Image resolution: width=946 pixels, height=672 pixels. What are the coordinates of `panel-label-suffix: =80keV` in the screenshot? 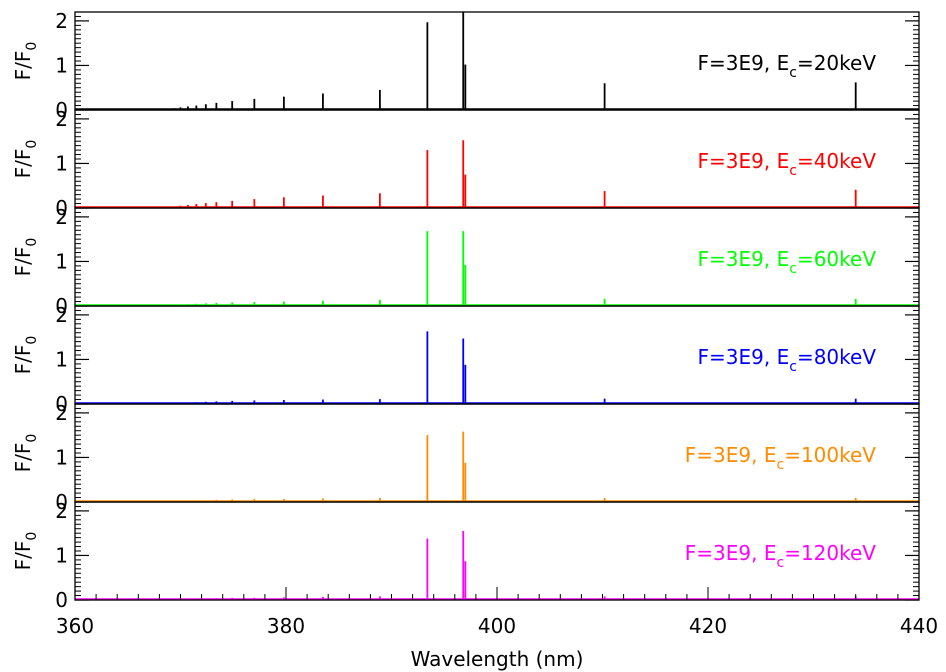 It's located at (836, 357).